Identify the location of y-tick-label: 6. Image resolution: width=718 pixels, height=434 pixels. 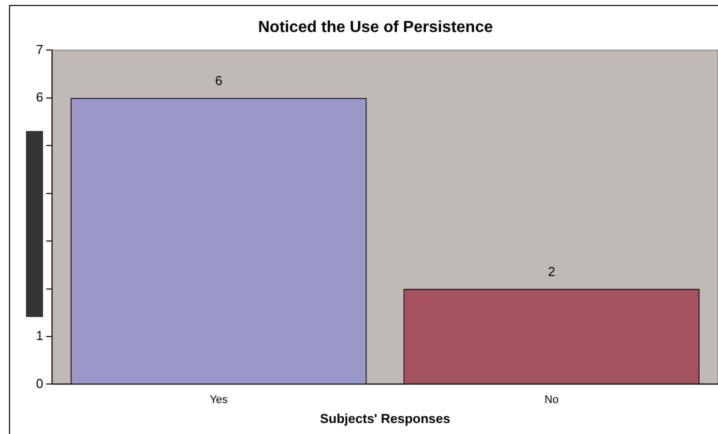
(40, 96).